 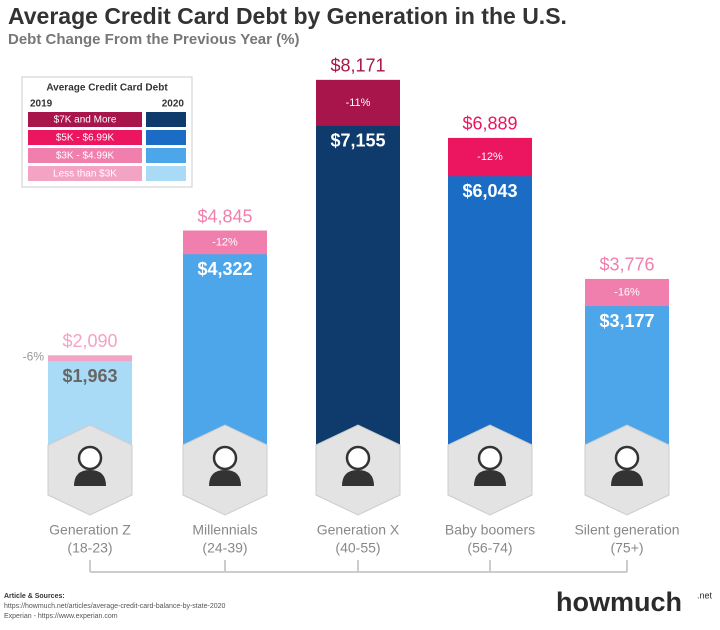 I want to click on category-label: Generation Z, so click(x=90, y=530).